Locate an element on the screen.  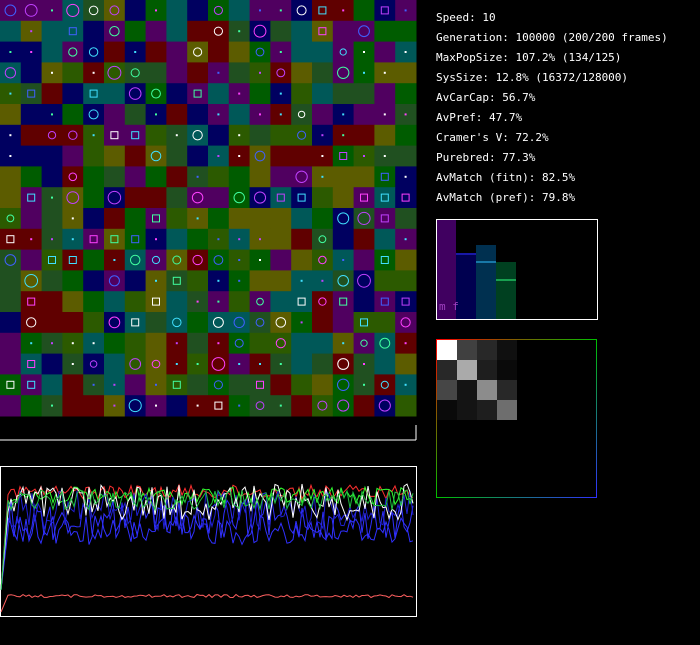
stat-line: AvCarCap: 56.7% is located at coordinates (486, 97).